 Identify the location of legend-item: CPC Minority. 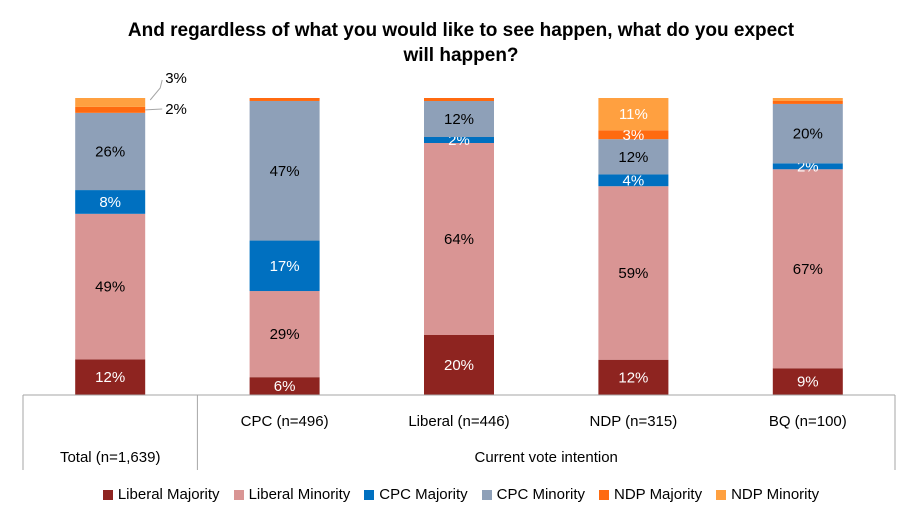
(533, 494).